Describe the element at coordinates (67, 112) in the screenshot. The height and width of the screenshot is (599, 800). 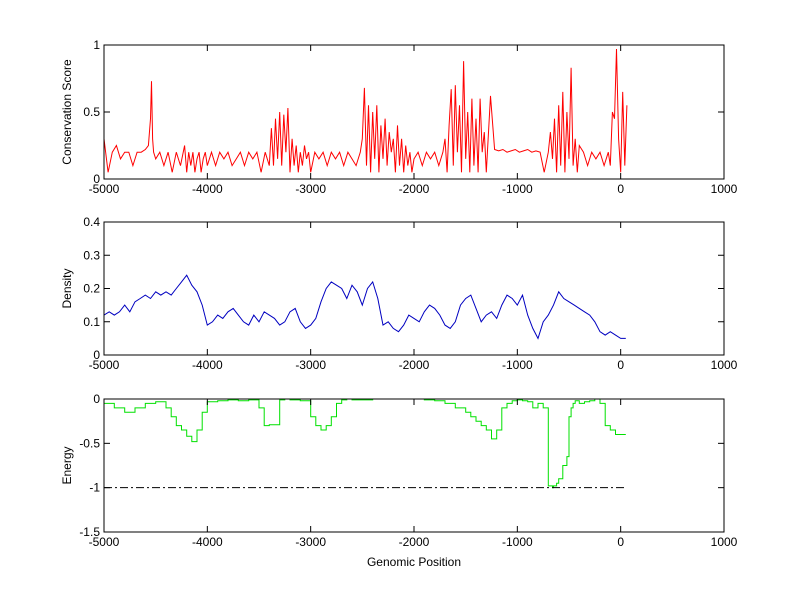
I see `conservation-y-axis-label: Conservation Score` at that location.